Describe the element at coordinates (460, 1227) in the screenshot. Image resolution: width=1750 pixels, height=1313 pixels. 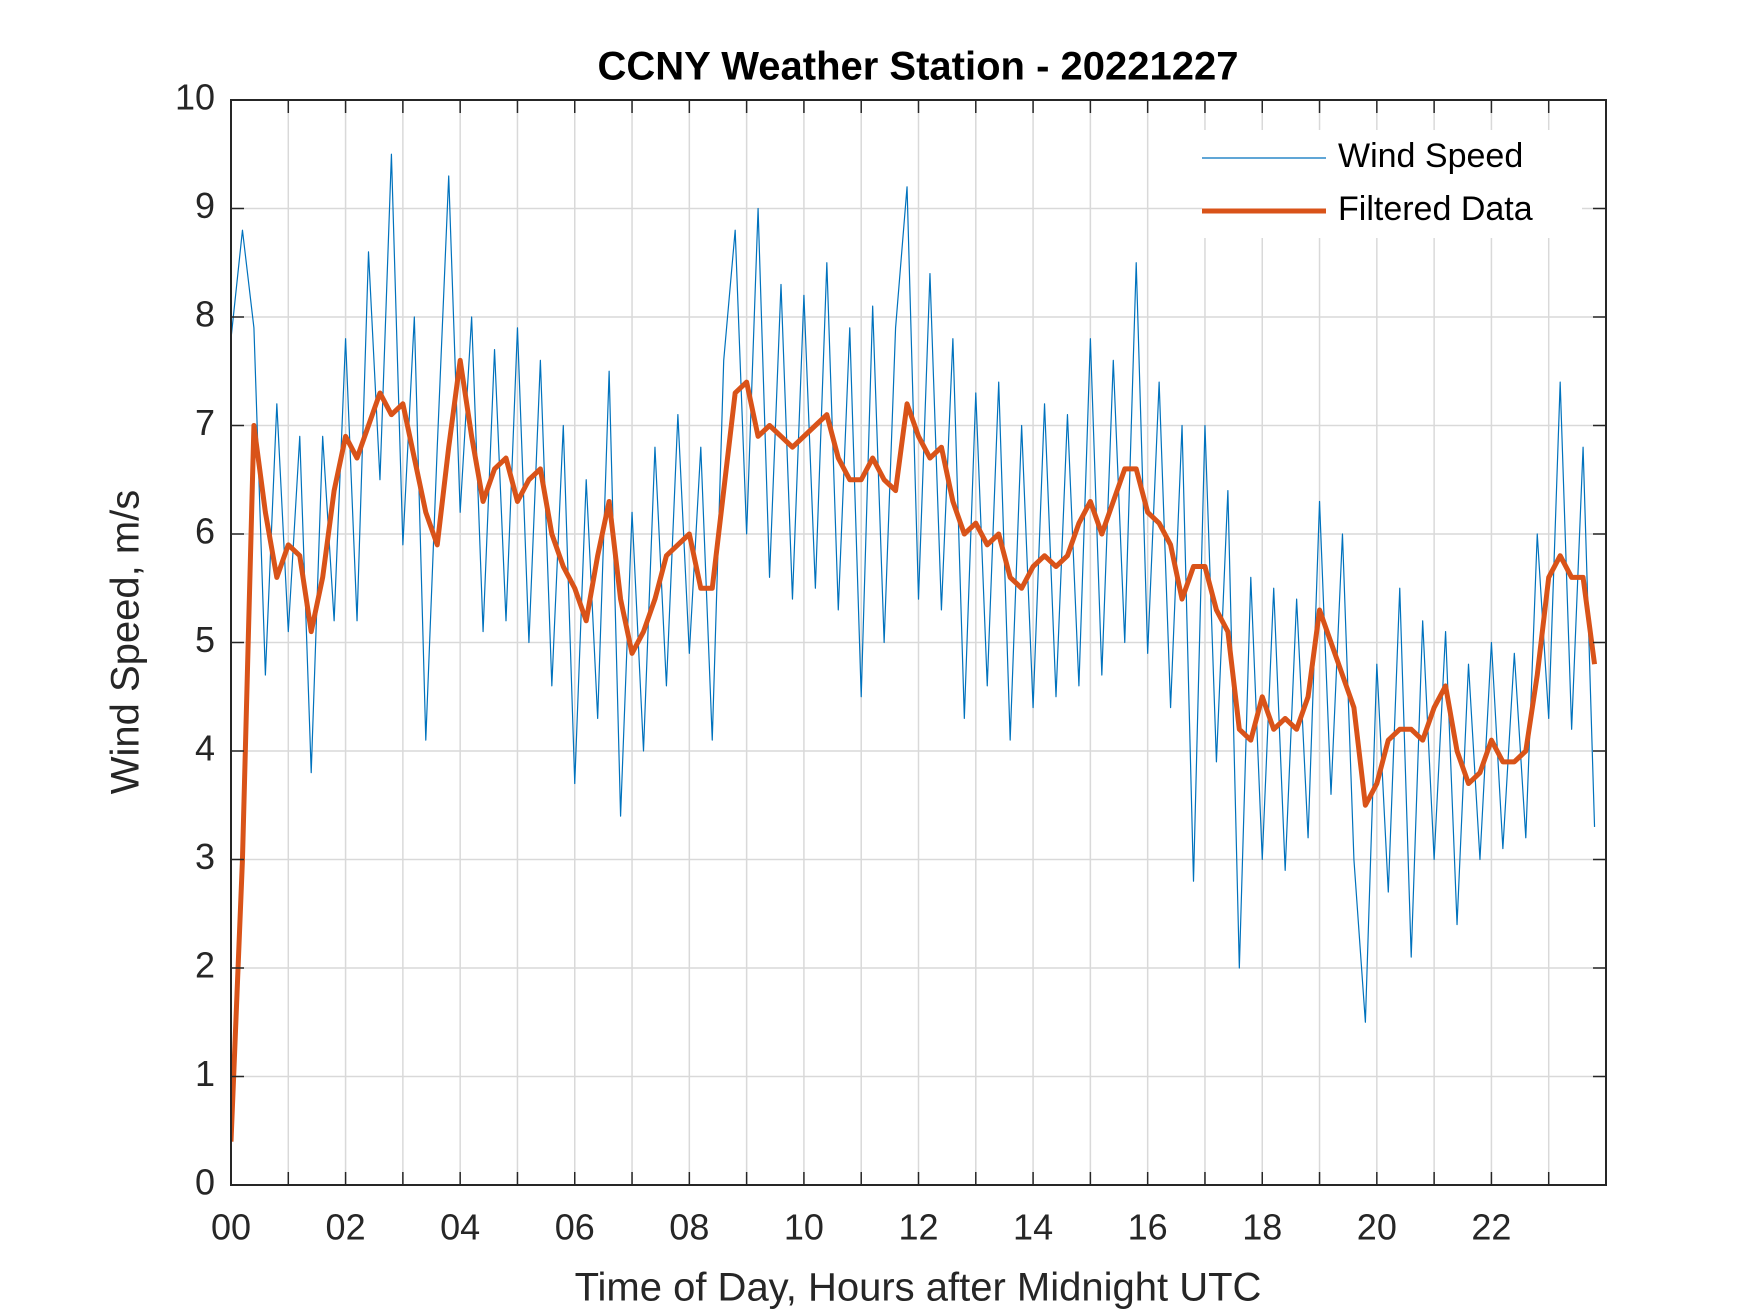
I see `x-tick-label: 04` at that location.